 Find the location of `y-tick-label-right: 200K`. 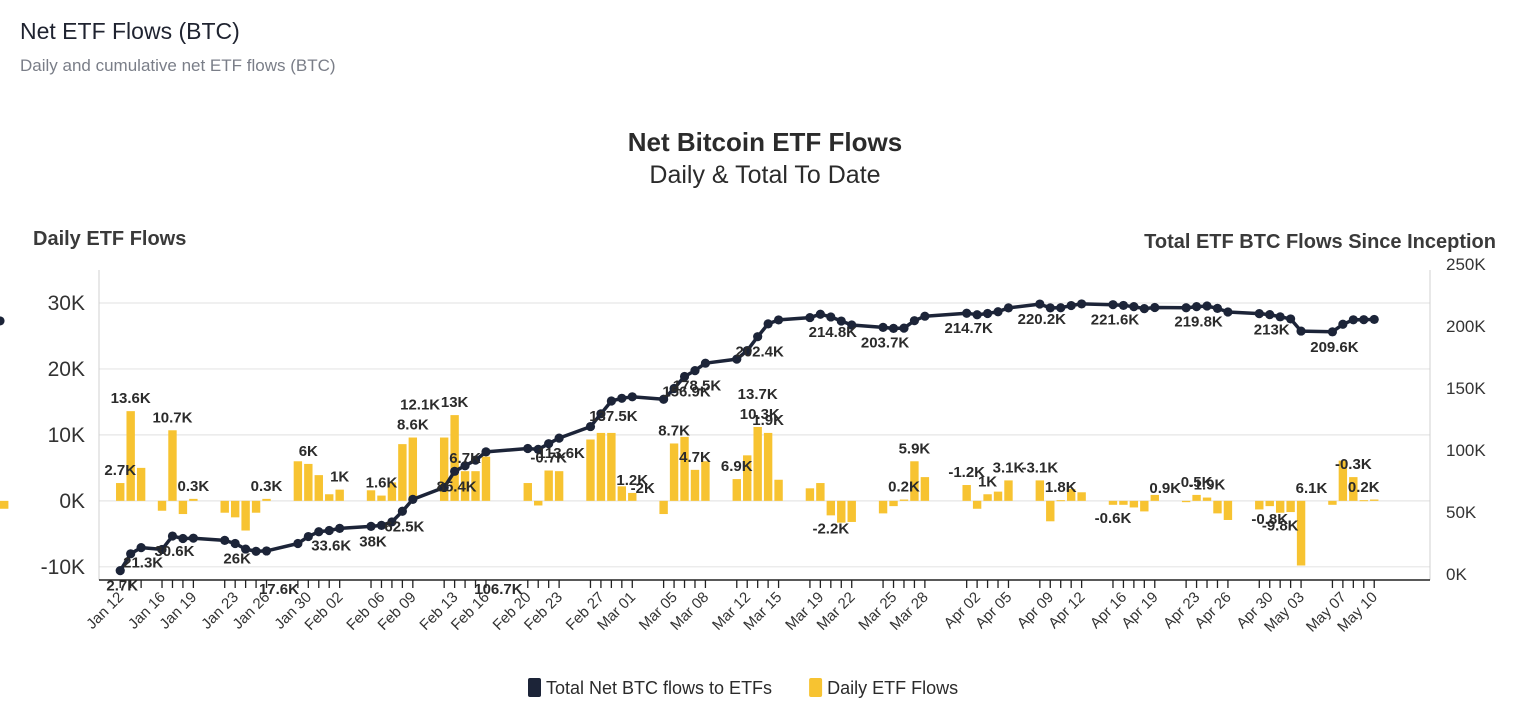

y-tick-label-right: 200K is located at coordinates (1466, 326).